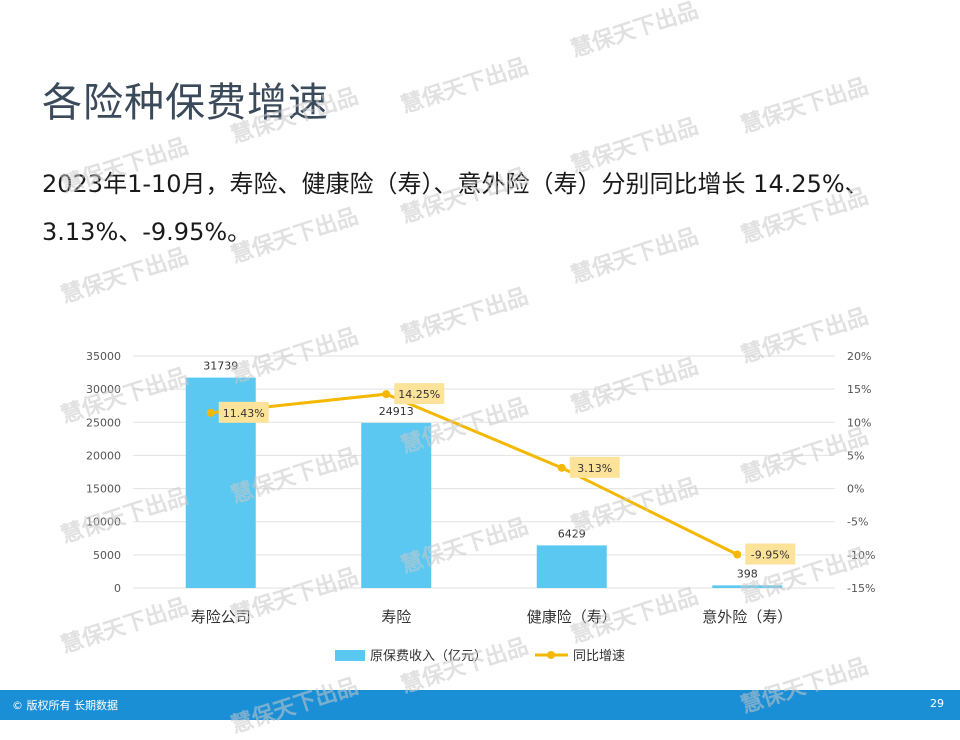 The height and width of the screenshot is (740, 960). What do you see at coordinates (599, 656) in the screenshot?
I see `legend-label-line: 同比增速` at bounding box center [599, 656].